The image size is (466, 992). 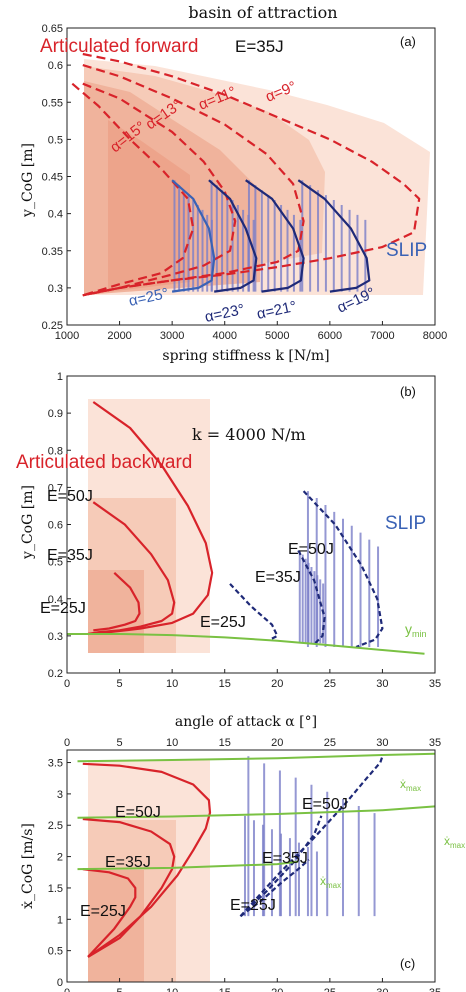 I want to click on x-tick-label: 4000, so click(x=224, y=336).